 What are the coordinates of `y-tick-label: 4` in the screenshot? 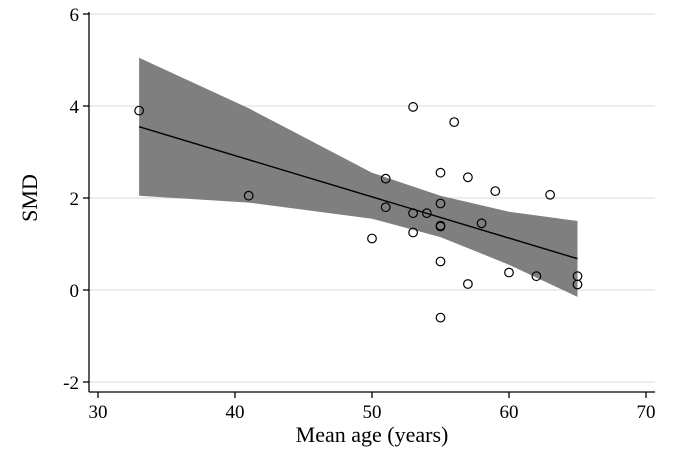 It's located at (75, 107).